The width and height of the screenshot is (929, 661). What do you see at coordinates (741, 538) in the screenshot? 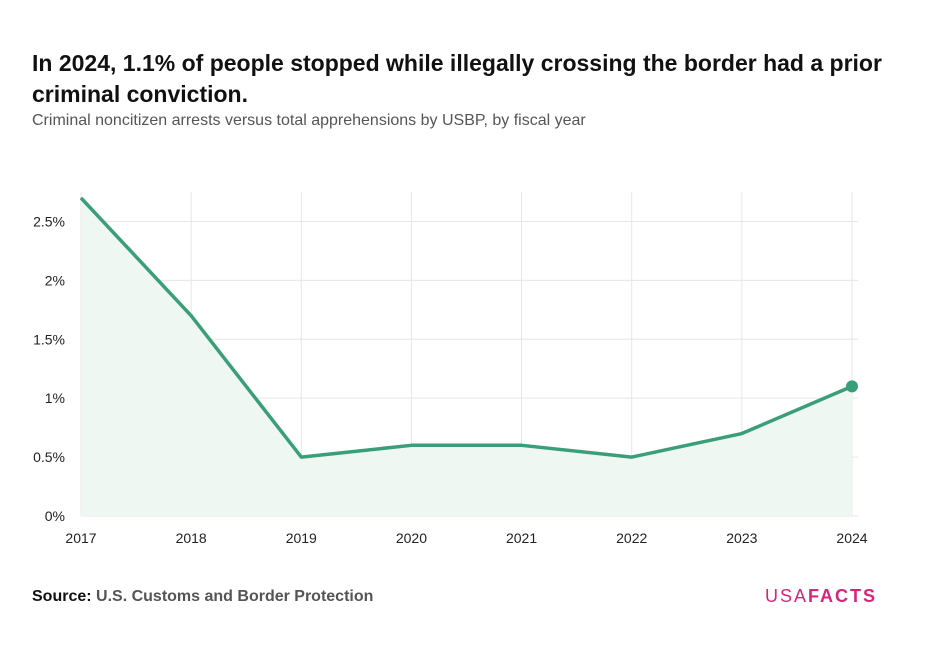
I see `x-tick-label: 2023` at bounding box center [741, 538].